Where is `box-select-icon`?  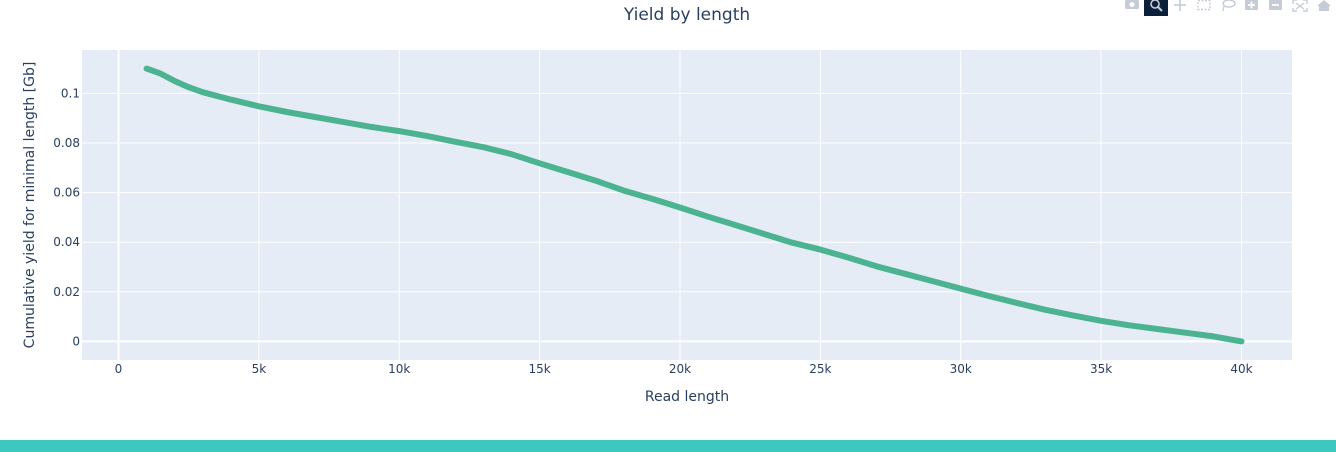
box-select-icon is located at coordinates (1204, 5).